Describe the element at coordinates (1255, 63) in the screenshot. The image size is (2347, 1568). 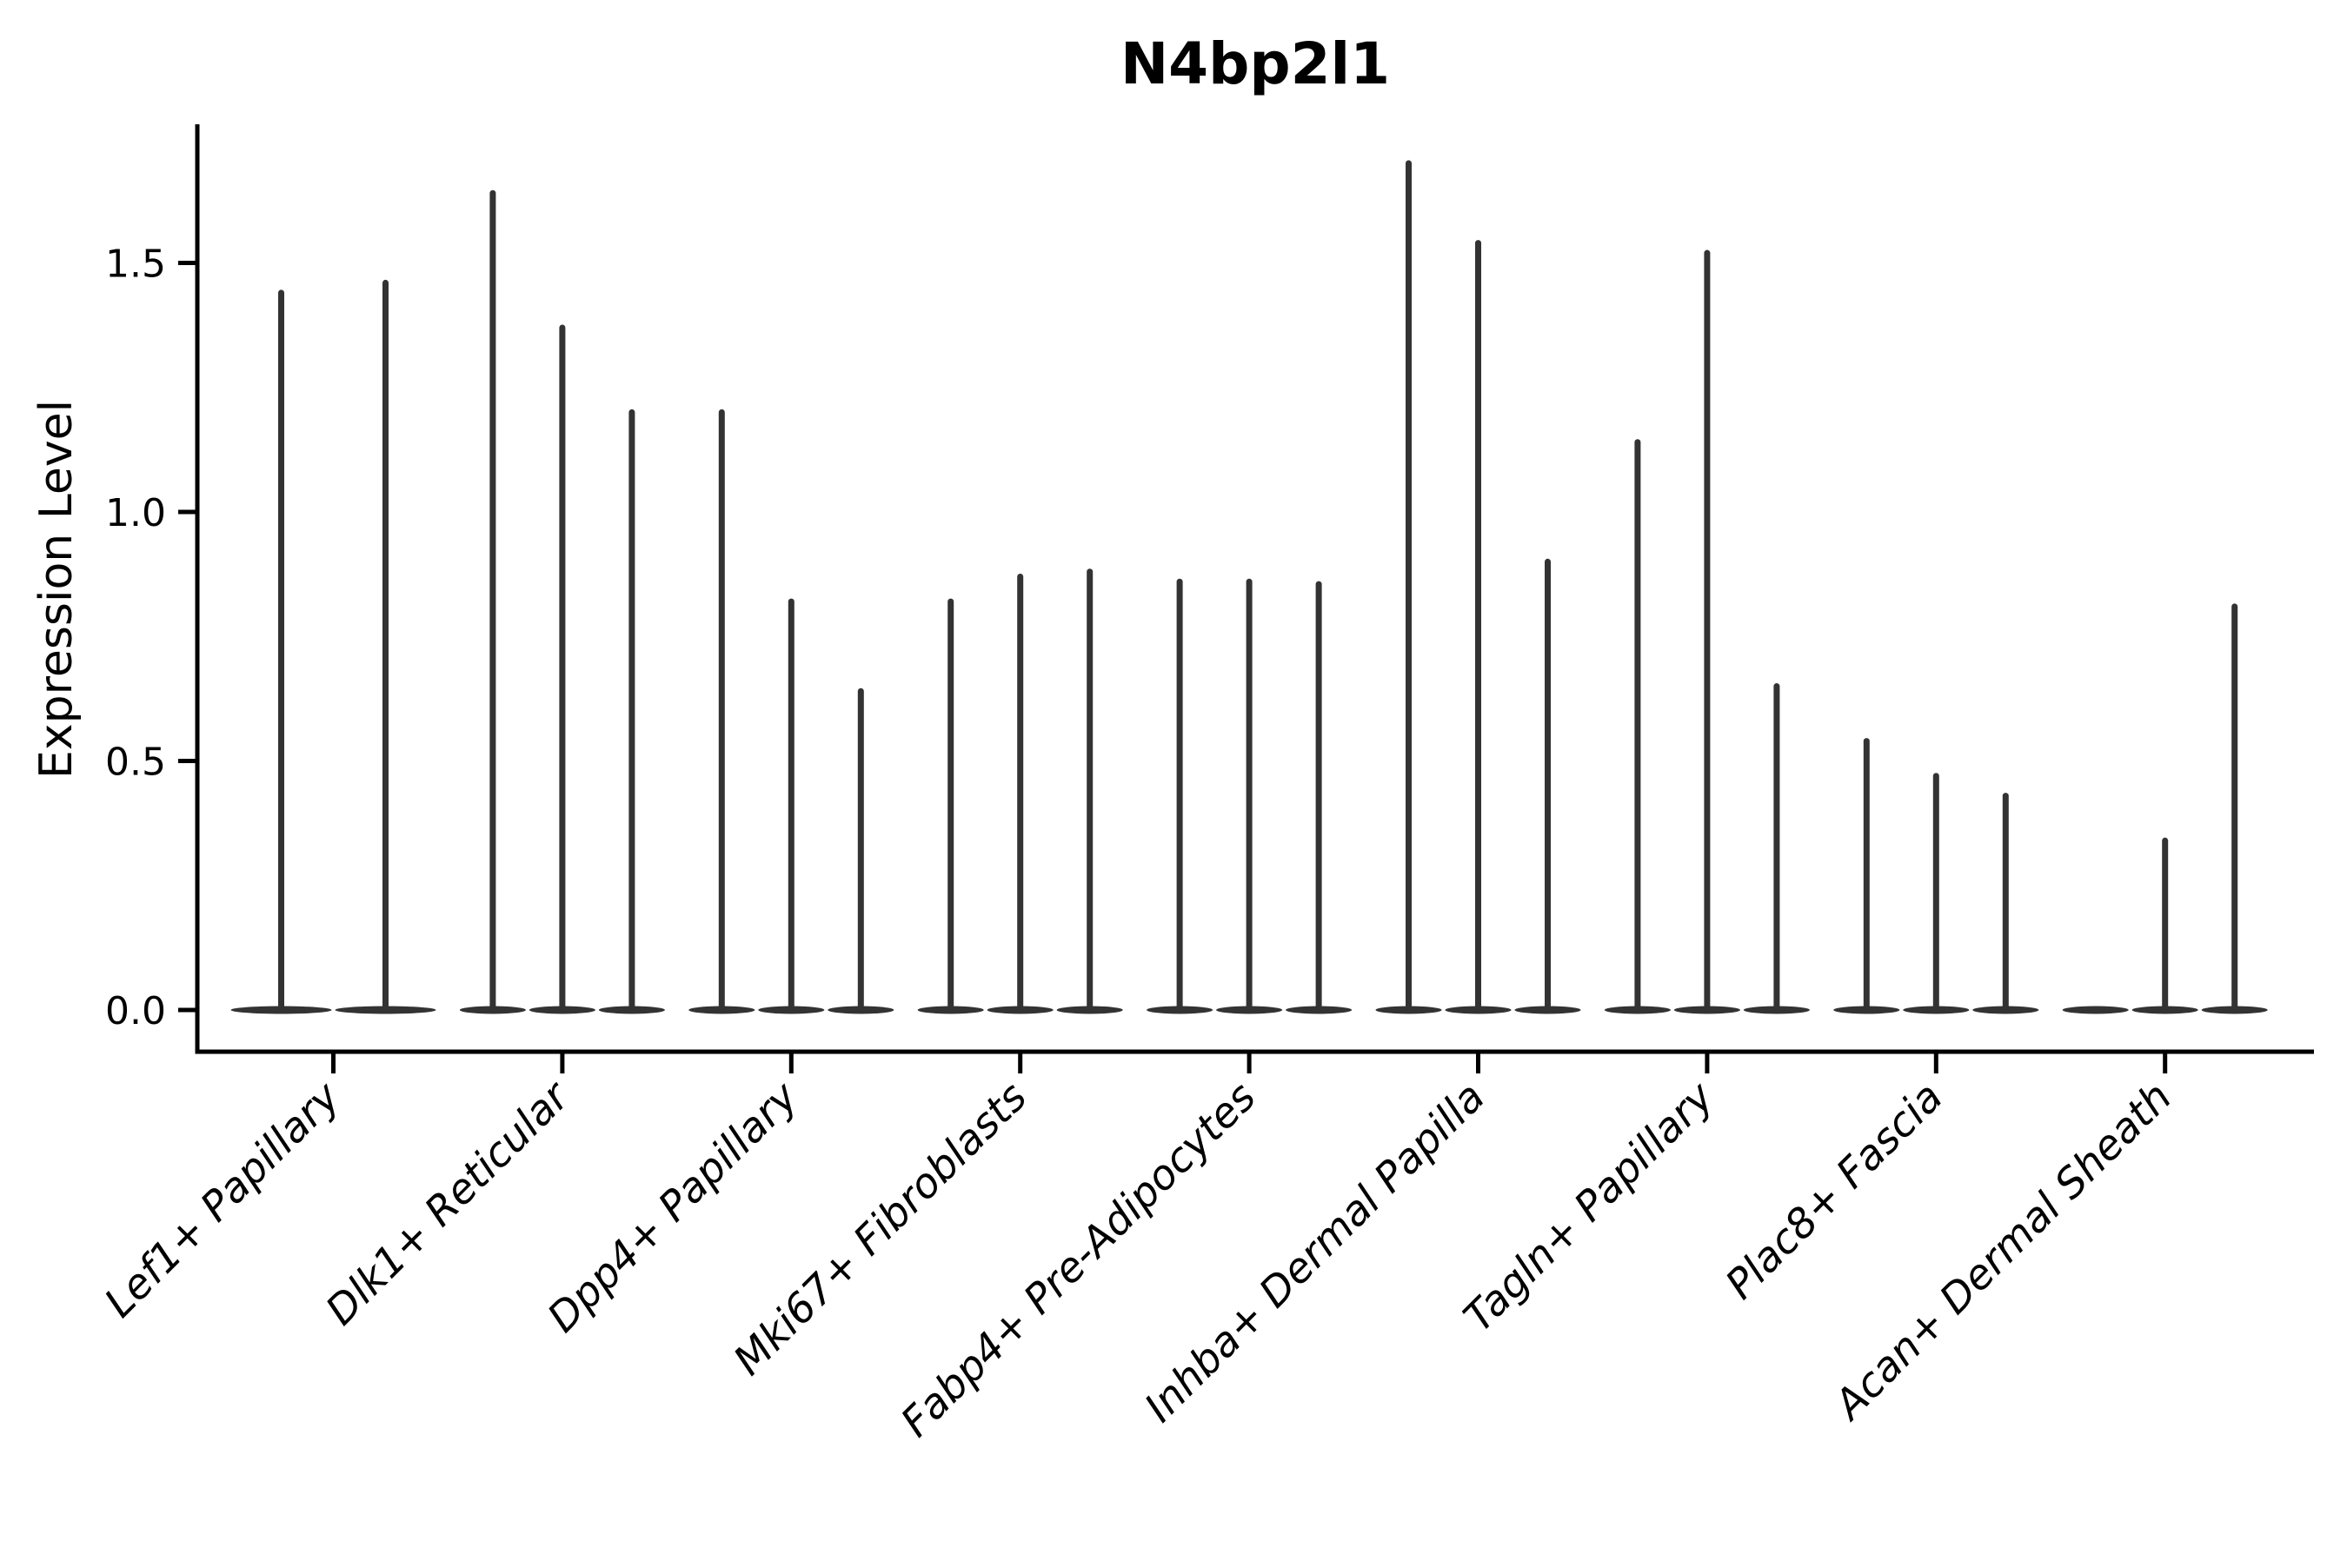
I see `chart-title: N4bp2l1` at that location.